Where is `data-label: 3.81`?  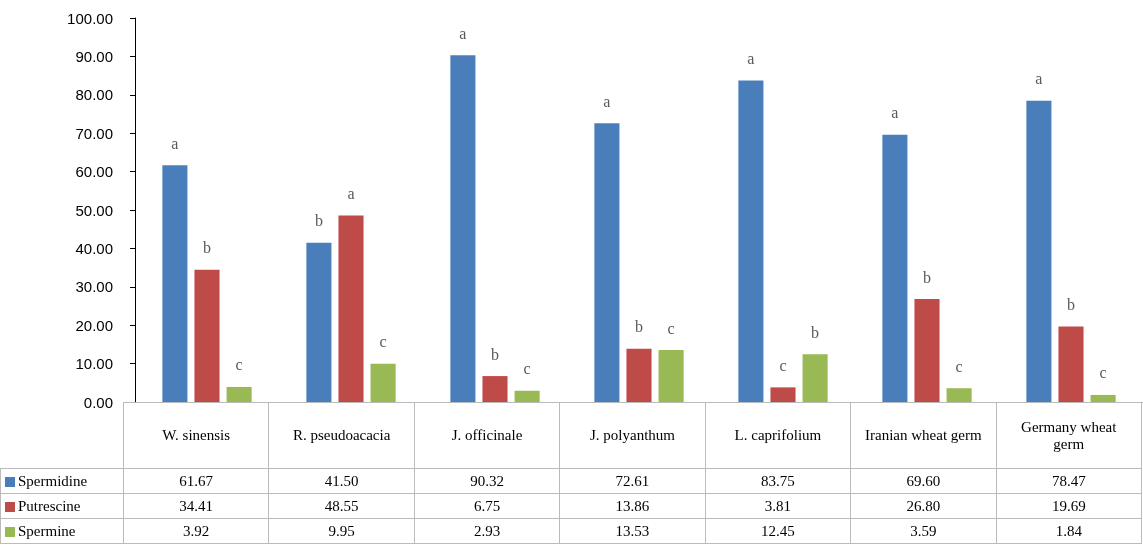 data-label: 3.81 is located at coordinates (778, 506).